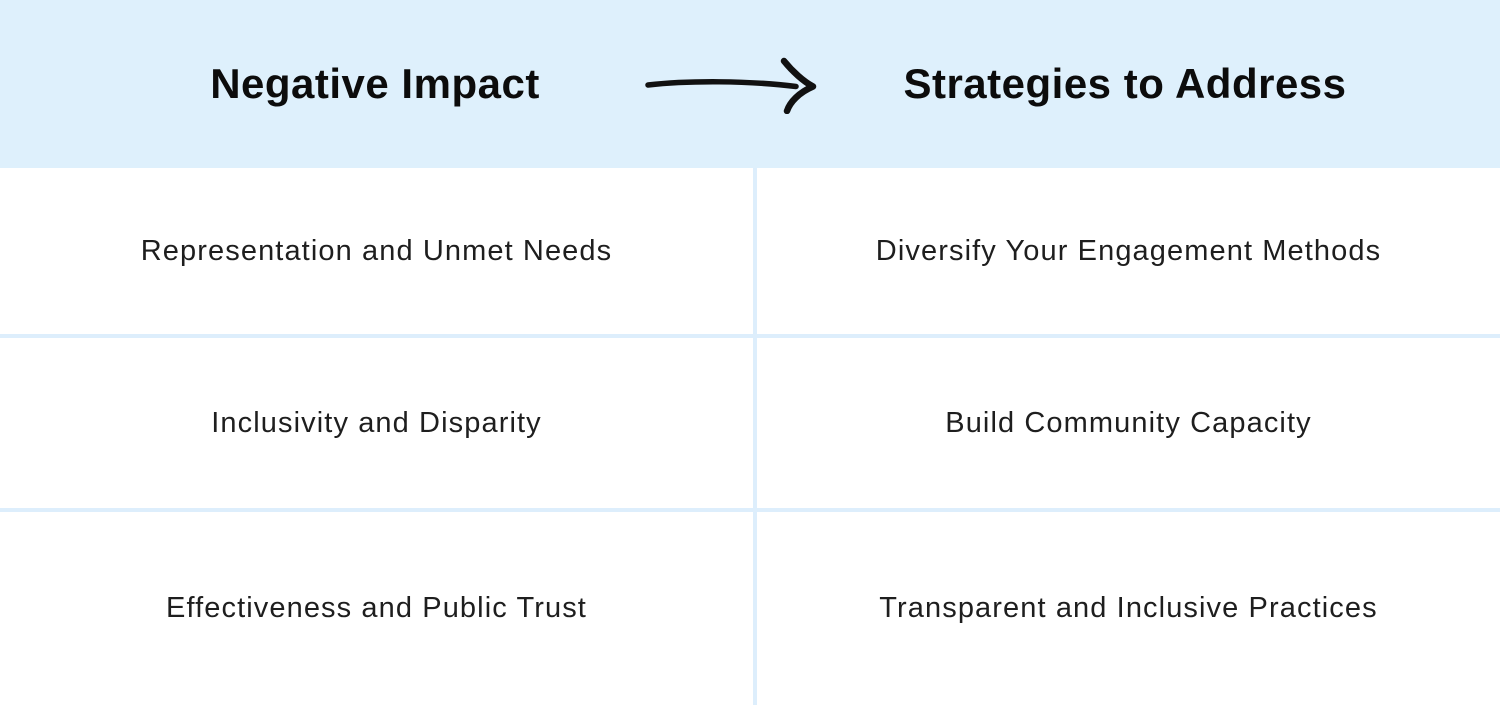 The image size is (1500, 705). Describe the element at coordinates (376, 251) in the screenshot. I see `impact-cell-1: Representation and Unmet Needs` at that location.